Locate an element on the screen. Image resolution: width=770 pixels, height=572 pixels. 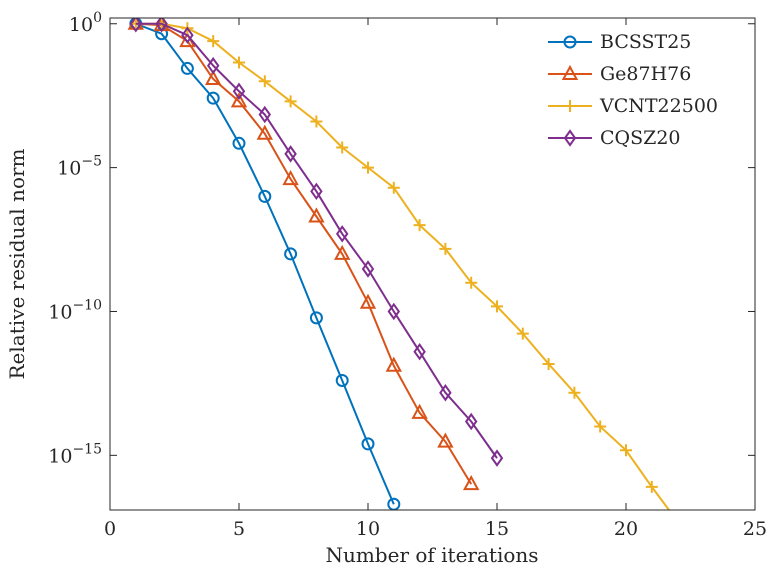
y-tick-label: 10⁻⁵ is located at coordinates (79, 167).